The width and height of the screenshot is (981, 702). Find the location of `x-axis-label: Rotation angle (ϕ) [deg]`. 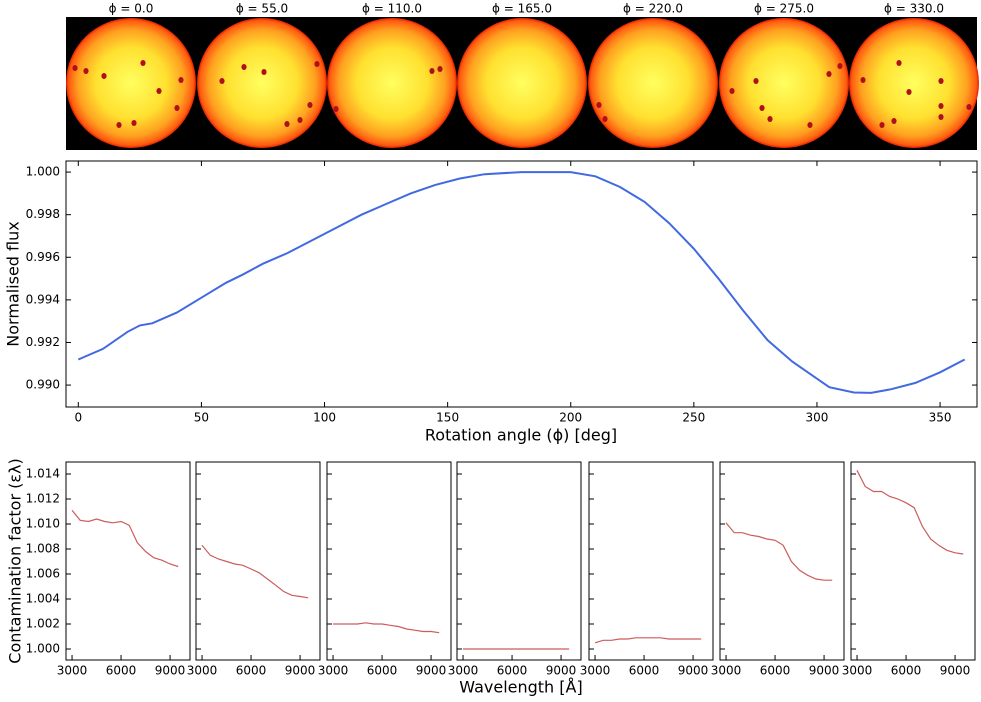

x-axis-label: Rotation angle (ϕ) [deg] is located at coordinates (521, 435).